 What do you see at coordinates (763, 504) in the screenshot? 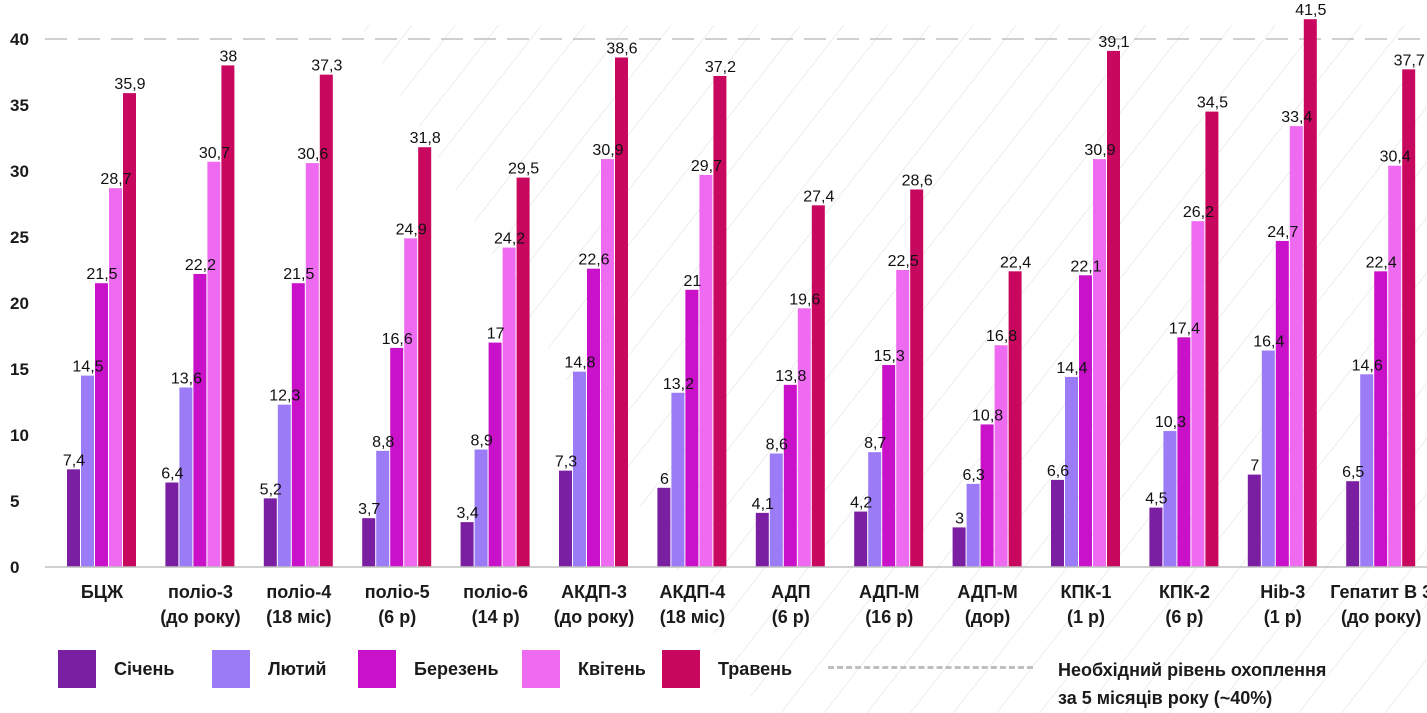
I see `data-label: 4,1` at bounding box center [763, 504].